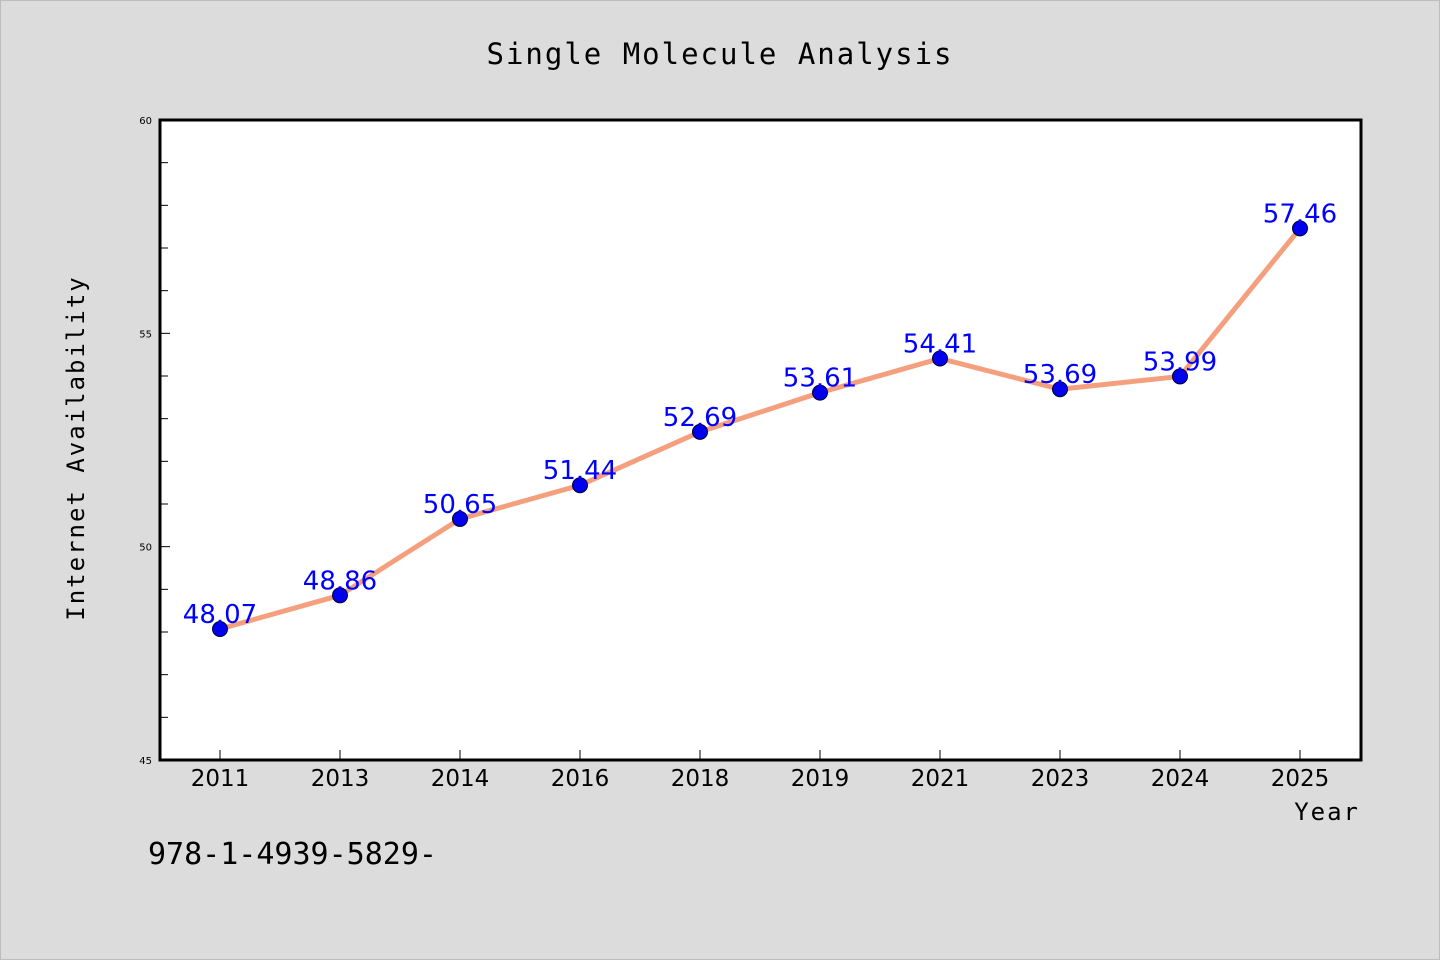 The width and height of the screenshot is (1440, 960). Describe the element at coordinates (460, 779) in the screenshot. I see `x-tick-label: 2014` at that location.